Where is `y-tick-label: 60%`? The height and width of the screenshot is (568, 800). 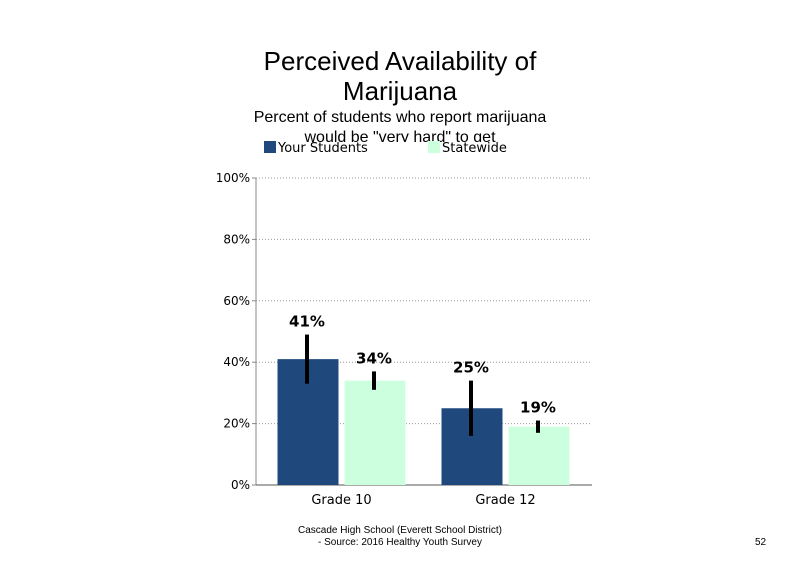 y-tick-label: 60% is located at coordinates (236, 301).